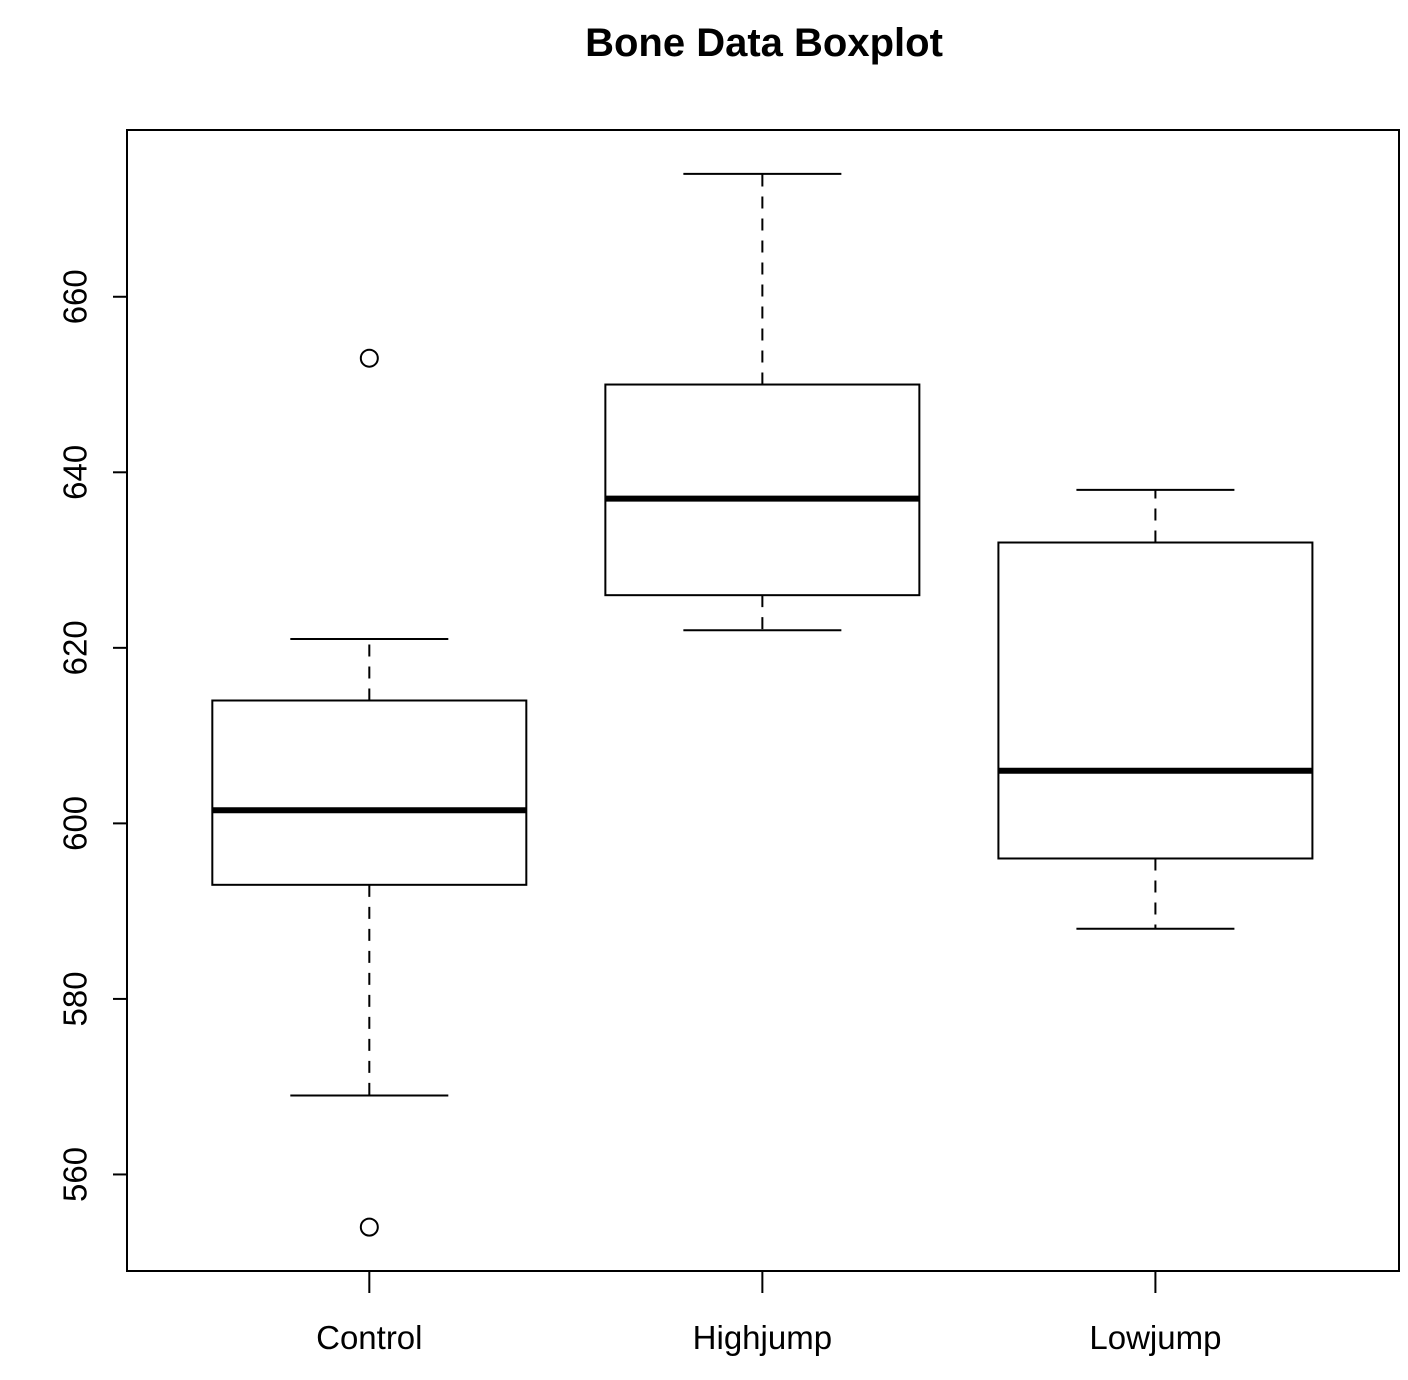  Describe the element at coordinates (92, 735) in the screenshot. I see `y-axis: 560 580 600 620 640 660` at that location.